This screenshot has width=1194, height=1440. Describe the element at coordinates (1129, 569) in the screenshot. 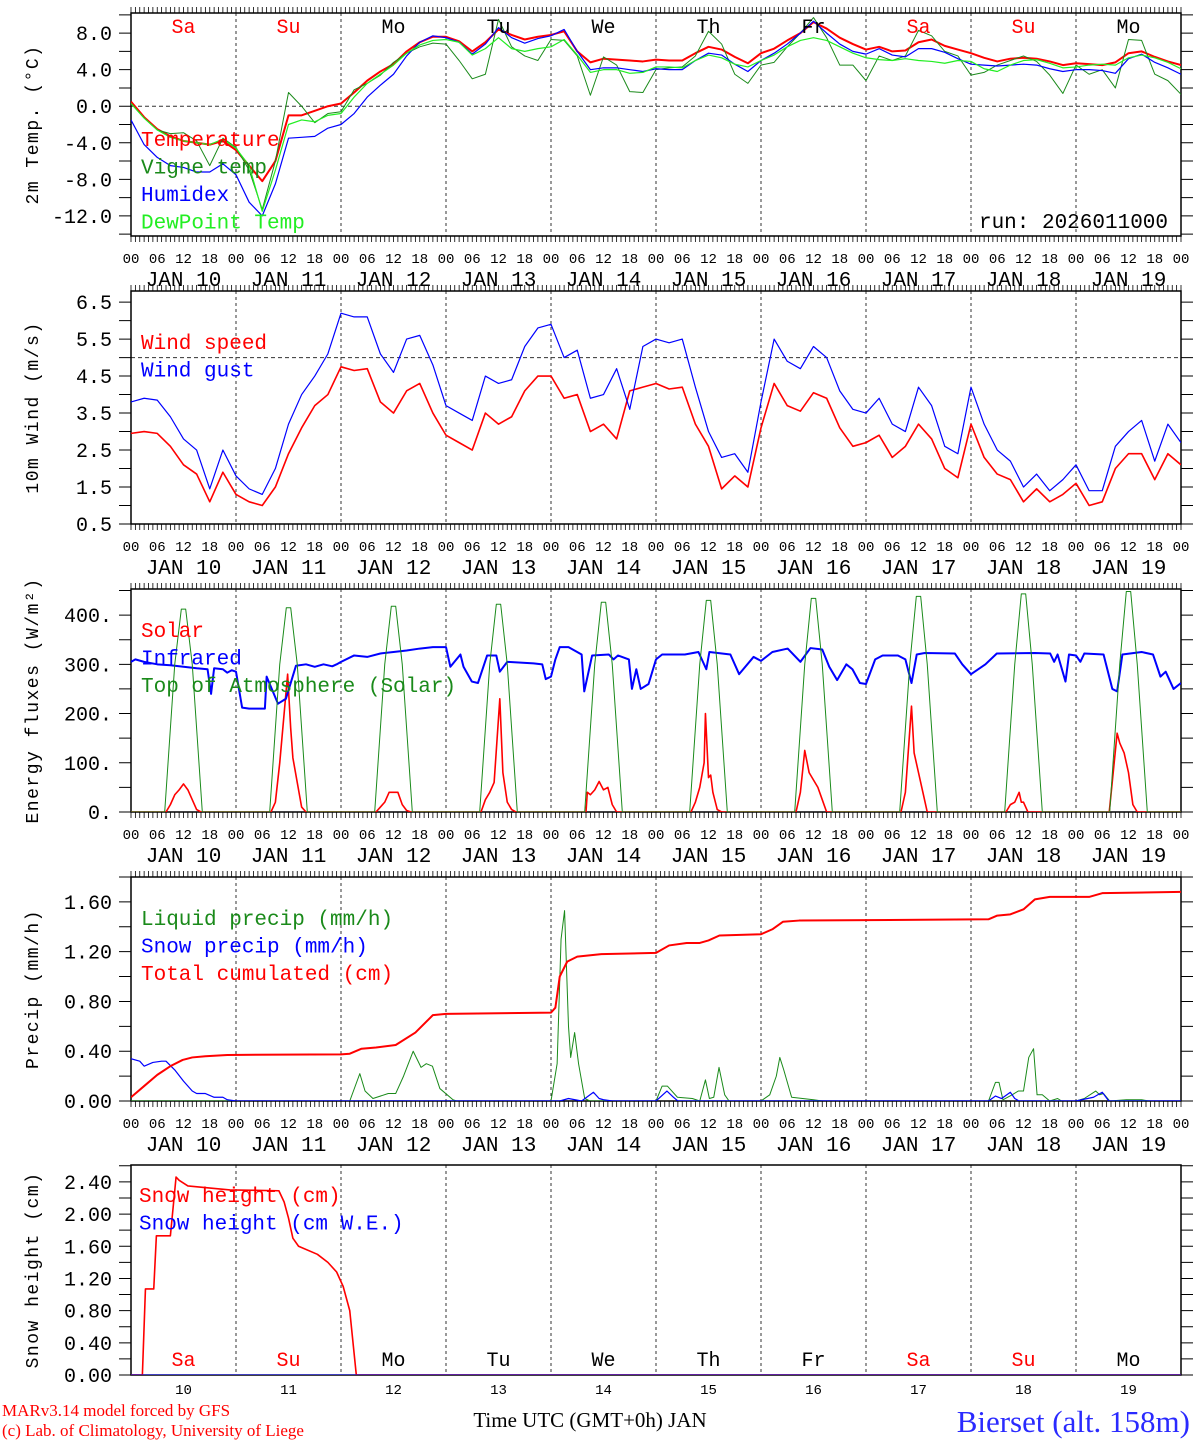

I see `date-label: JAN 19` at that location.